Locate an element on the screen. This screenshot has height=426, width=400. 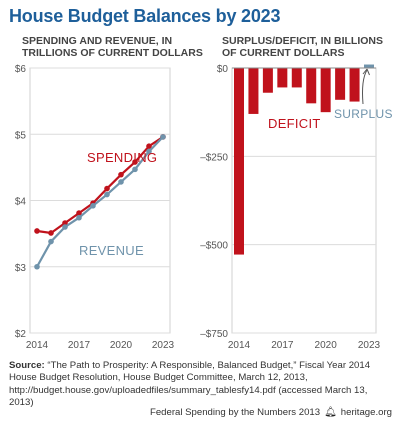
right-x-tick-label: 2014 is located at coordinates (239, 345).